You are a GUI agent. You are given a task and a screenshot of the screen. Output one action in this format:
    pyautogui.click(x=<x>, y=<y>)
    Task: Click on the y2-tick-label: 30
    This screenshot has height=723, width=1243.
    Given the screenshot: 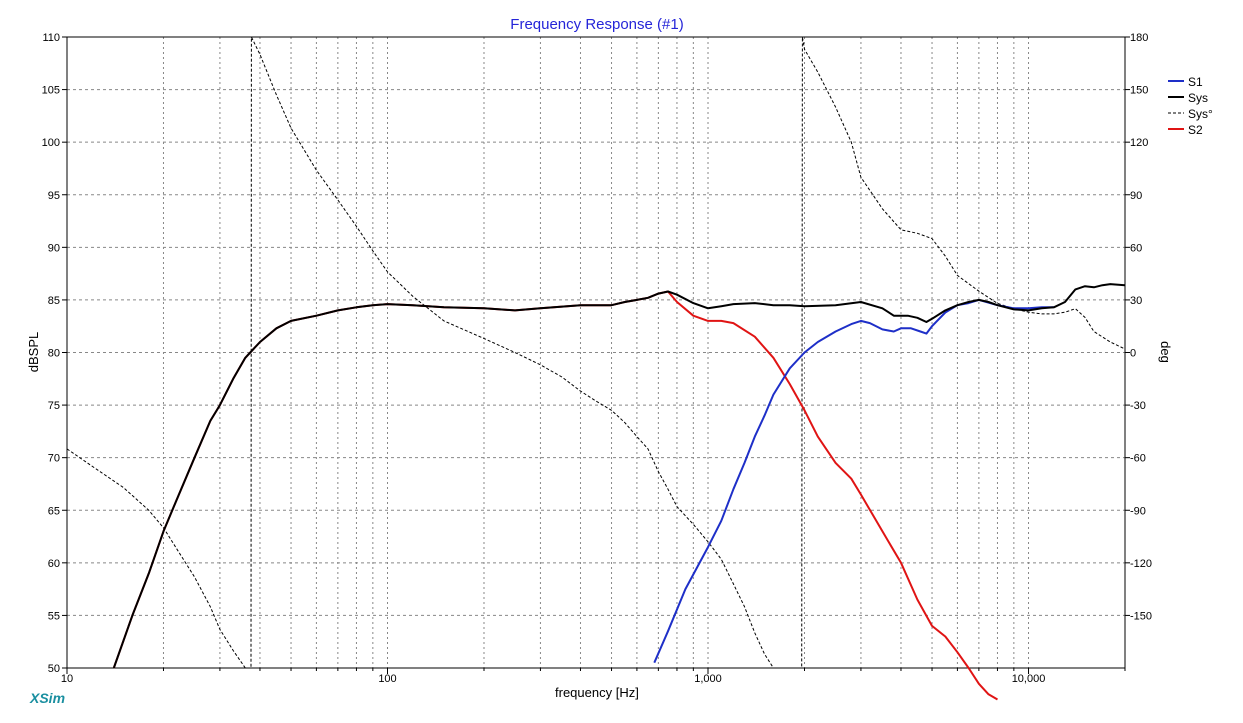 What is the action you would take?
    pyautogui.click(x=1136, y=301)
    